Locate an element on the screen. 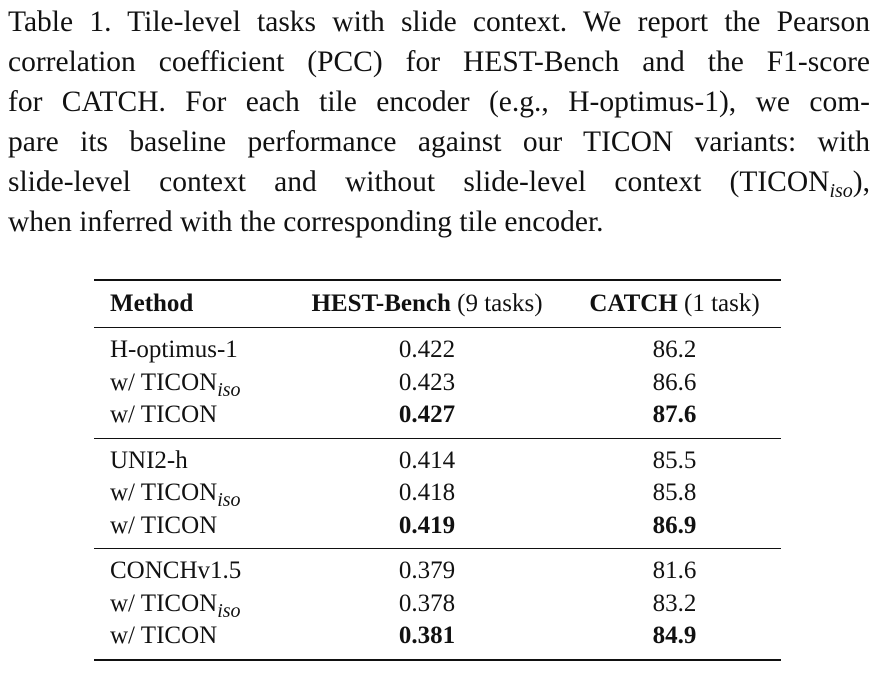 Image resolution: width=879 pixels, height=683 pixels. hest-bench-cell: 0.379 is located at coordinates (427, 570).